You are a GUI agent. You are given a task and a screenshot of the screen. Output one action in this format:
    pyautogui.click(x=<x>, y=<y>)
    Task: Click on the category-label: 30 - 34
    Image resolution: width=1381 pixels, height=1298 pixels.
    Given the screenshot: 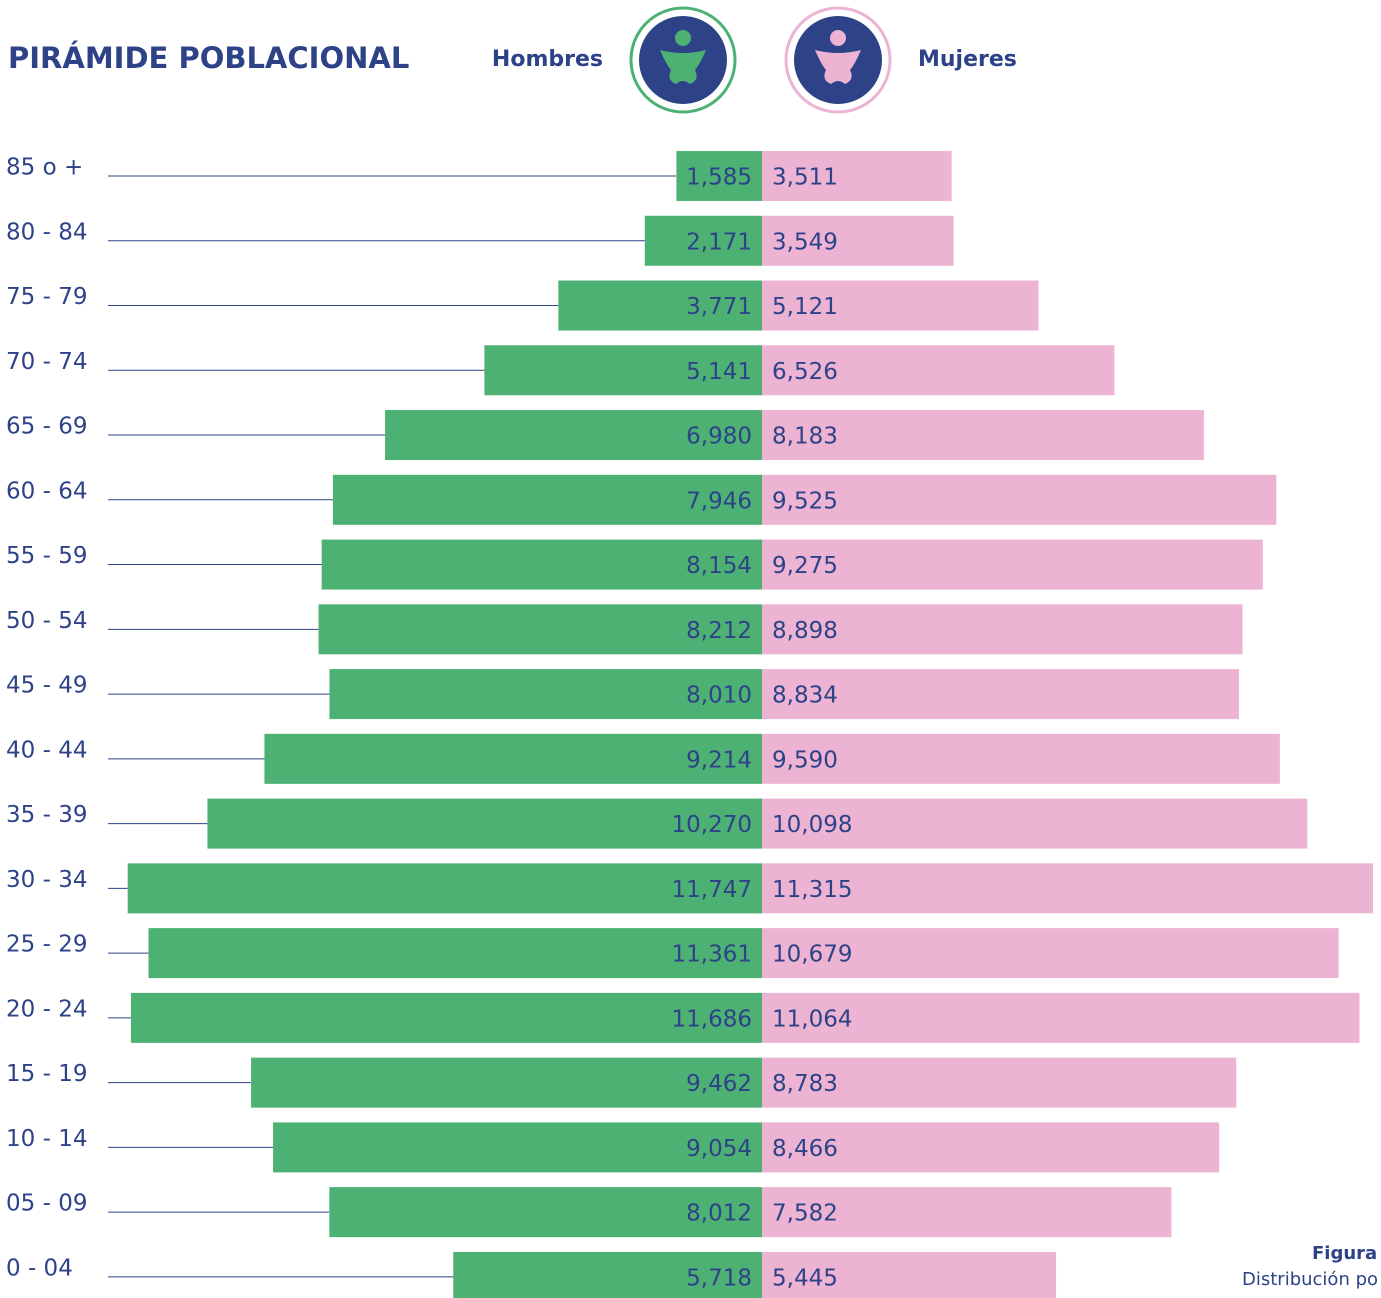 What is the action you would take?
    pyautogui.click(x=46, y=880)
    